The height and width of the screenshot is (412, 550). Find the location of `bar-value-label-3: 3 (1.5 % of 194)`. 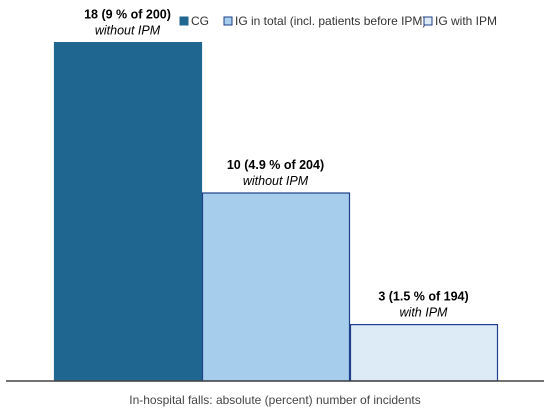

bar-value-label-3: 3 (1.5 % of 194) is located at coordinates (423, 297).